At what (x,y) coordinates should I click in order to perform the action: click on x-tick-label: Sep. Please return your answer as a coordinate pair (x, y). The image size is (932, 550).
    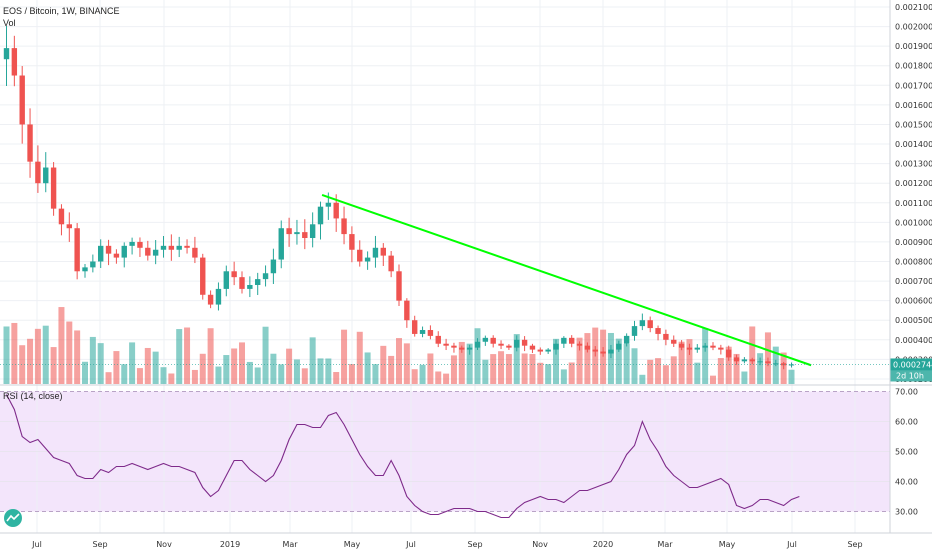
    Looking at the image, I should click on (854, 544).